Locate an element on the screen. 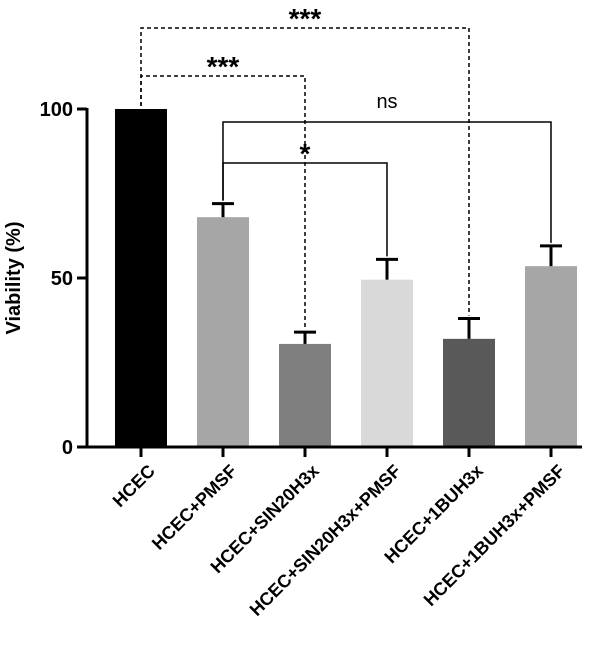 This screenshot has height=646, width=597. y-tick-label-0: 0 is located at coordinates (67, 448).